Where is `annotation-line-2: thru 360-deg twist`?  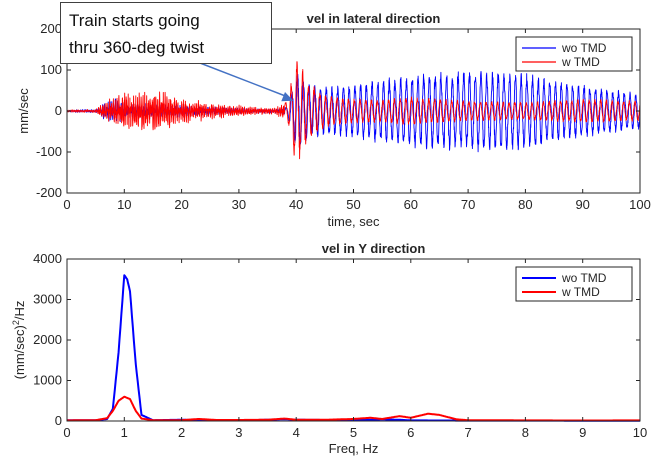
annotation-line-2: thru 360-deg twist is located at coordinates (137, 47).